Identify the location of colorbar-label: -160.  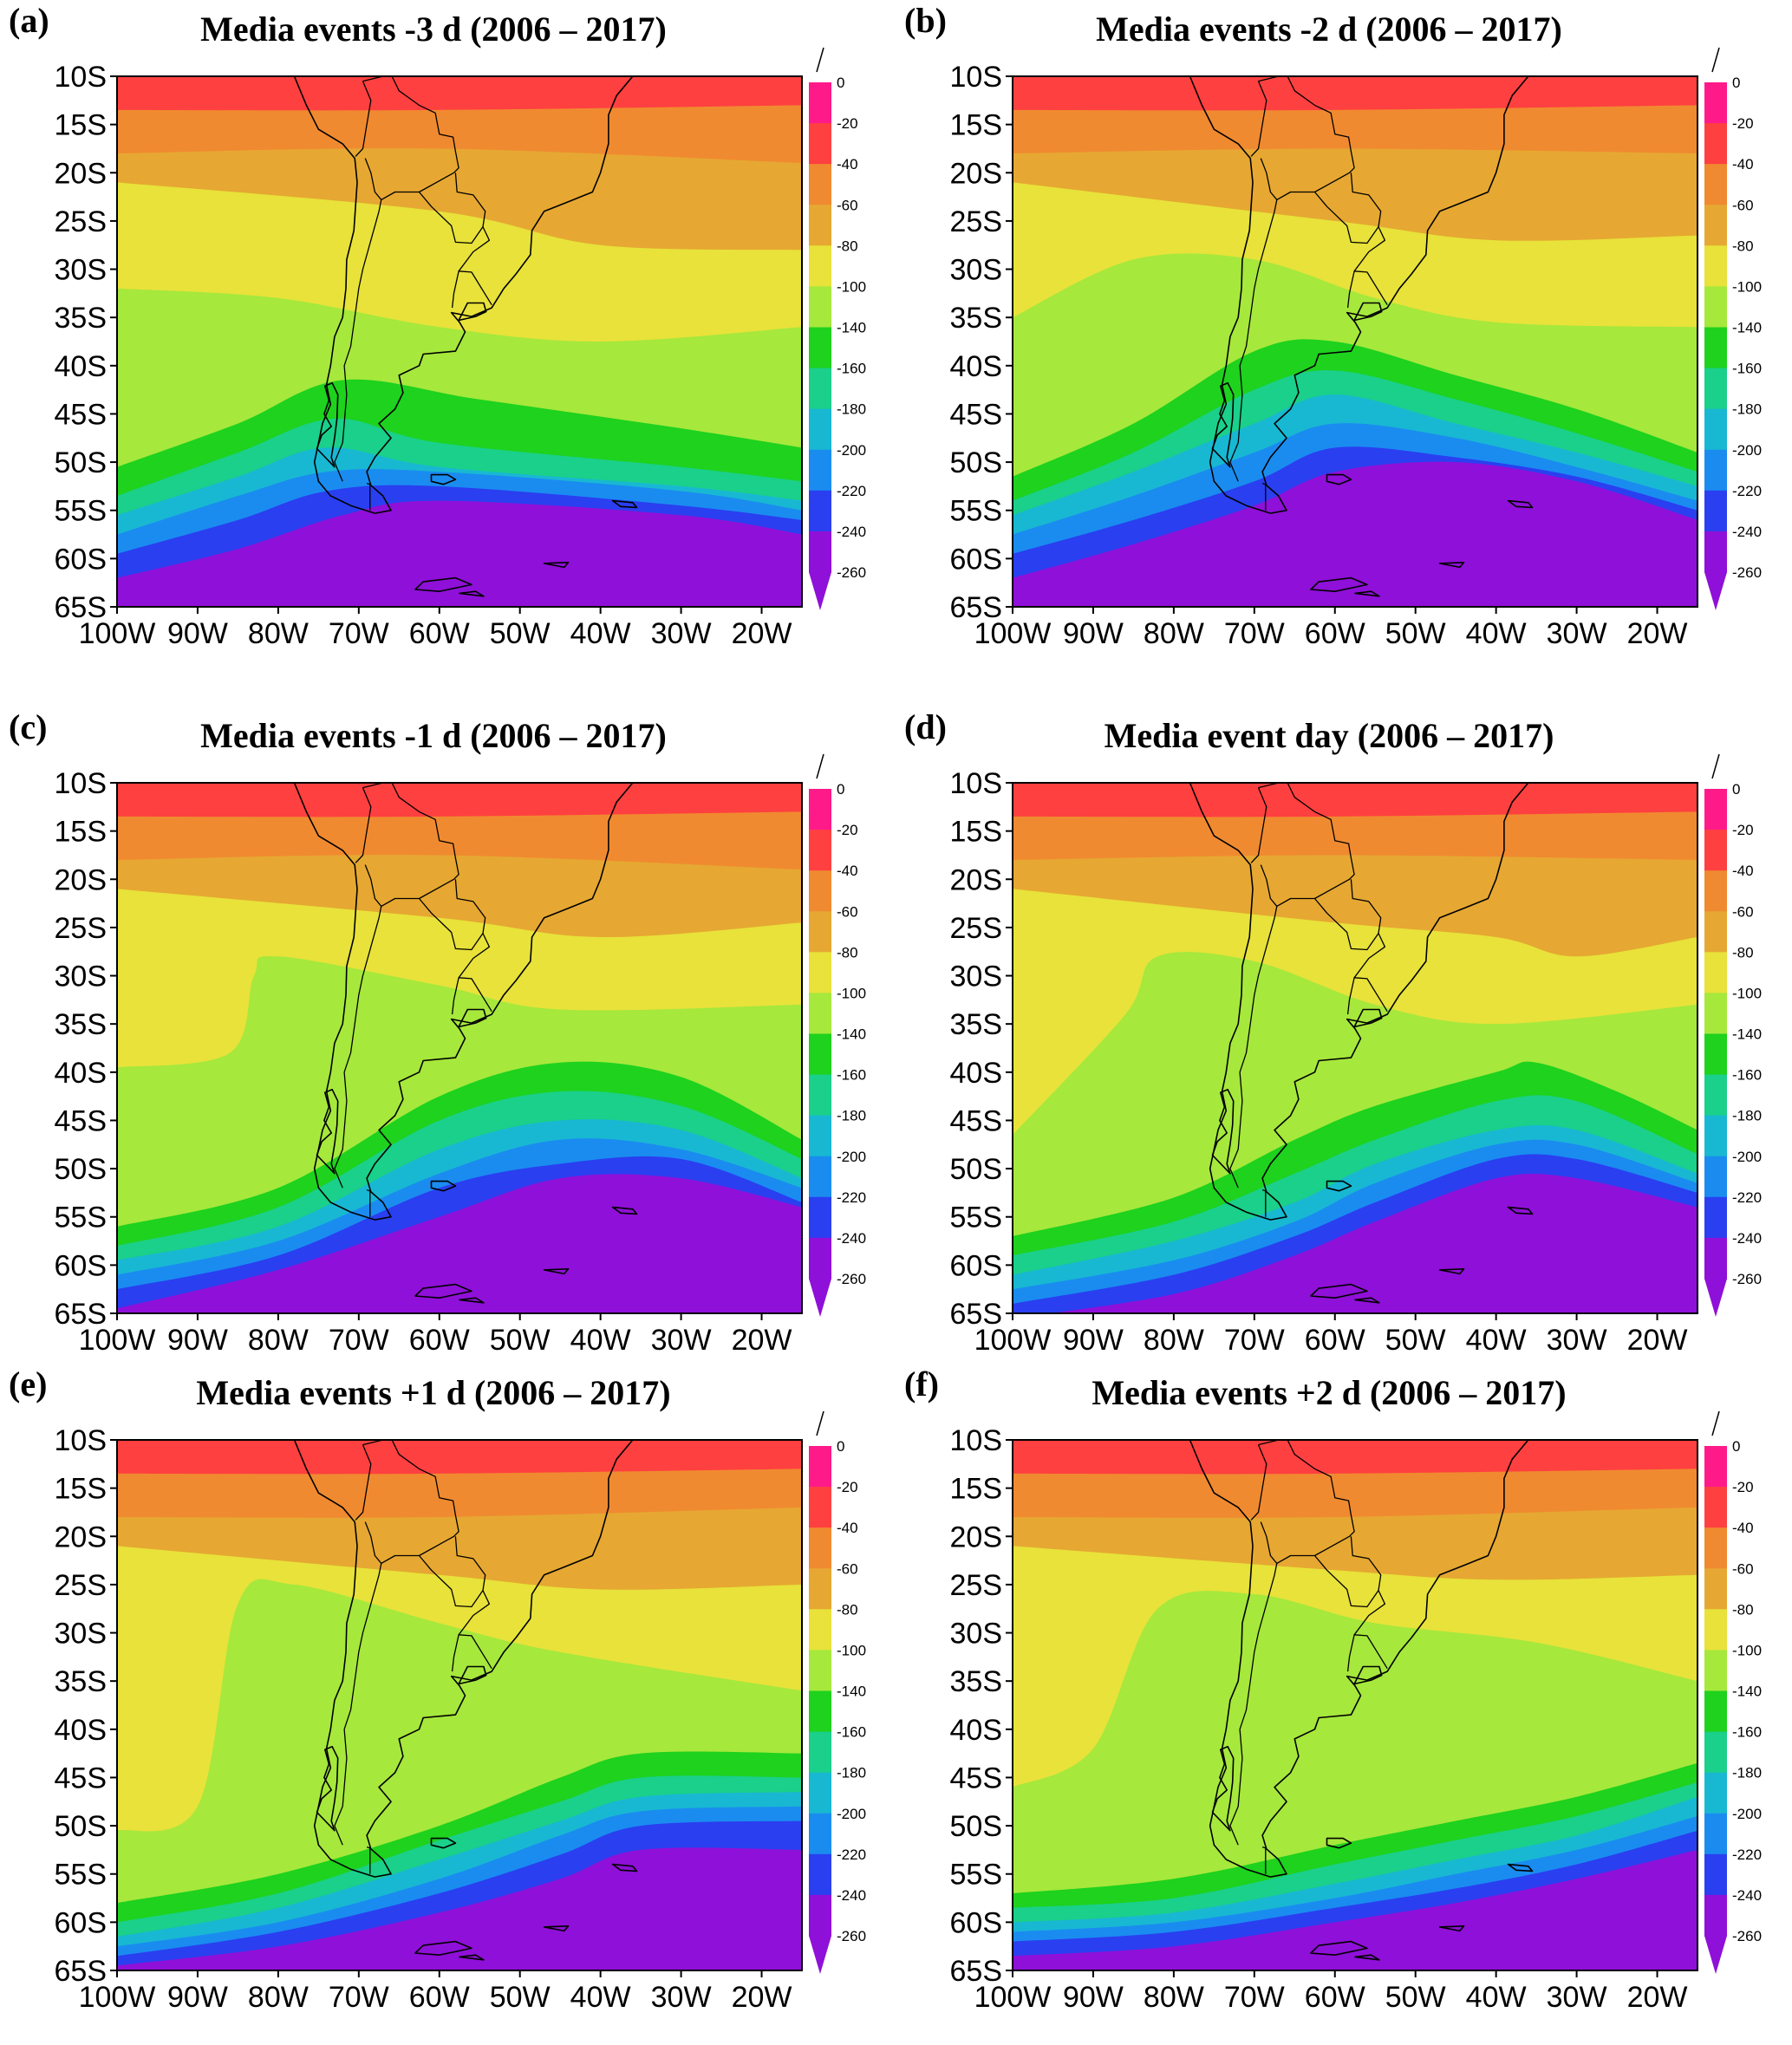
(1747, 1732).